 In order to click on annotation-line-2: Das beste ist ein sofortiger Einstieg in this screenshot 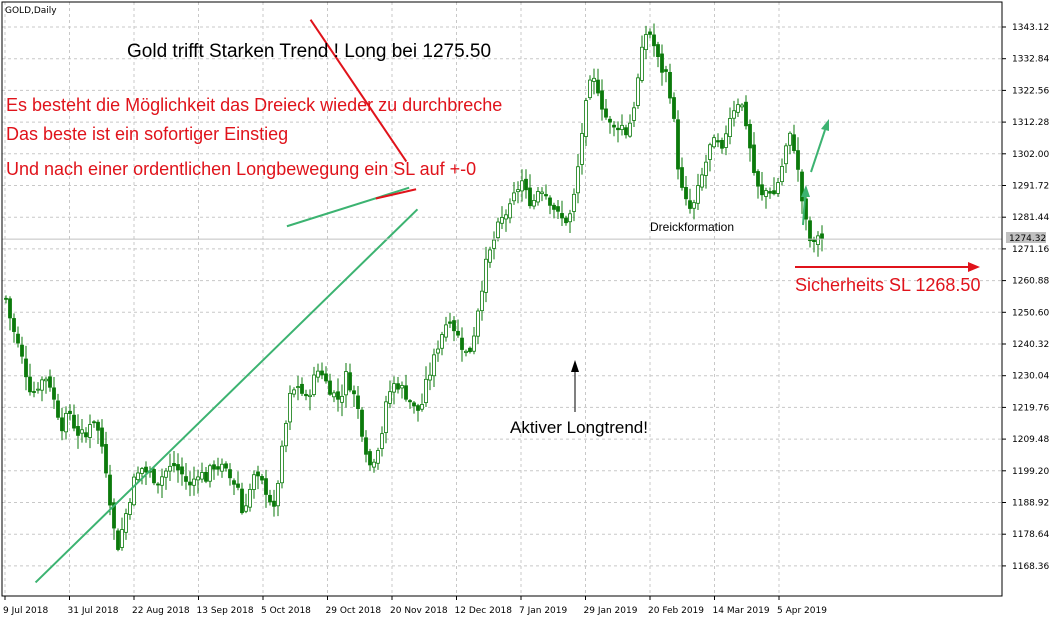, I will do `click(147, 134)`.